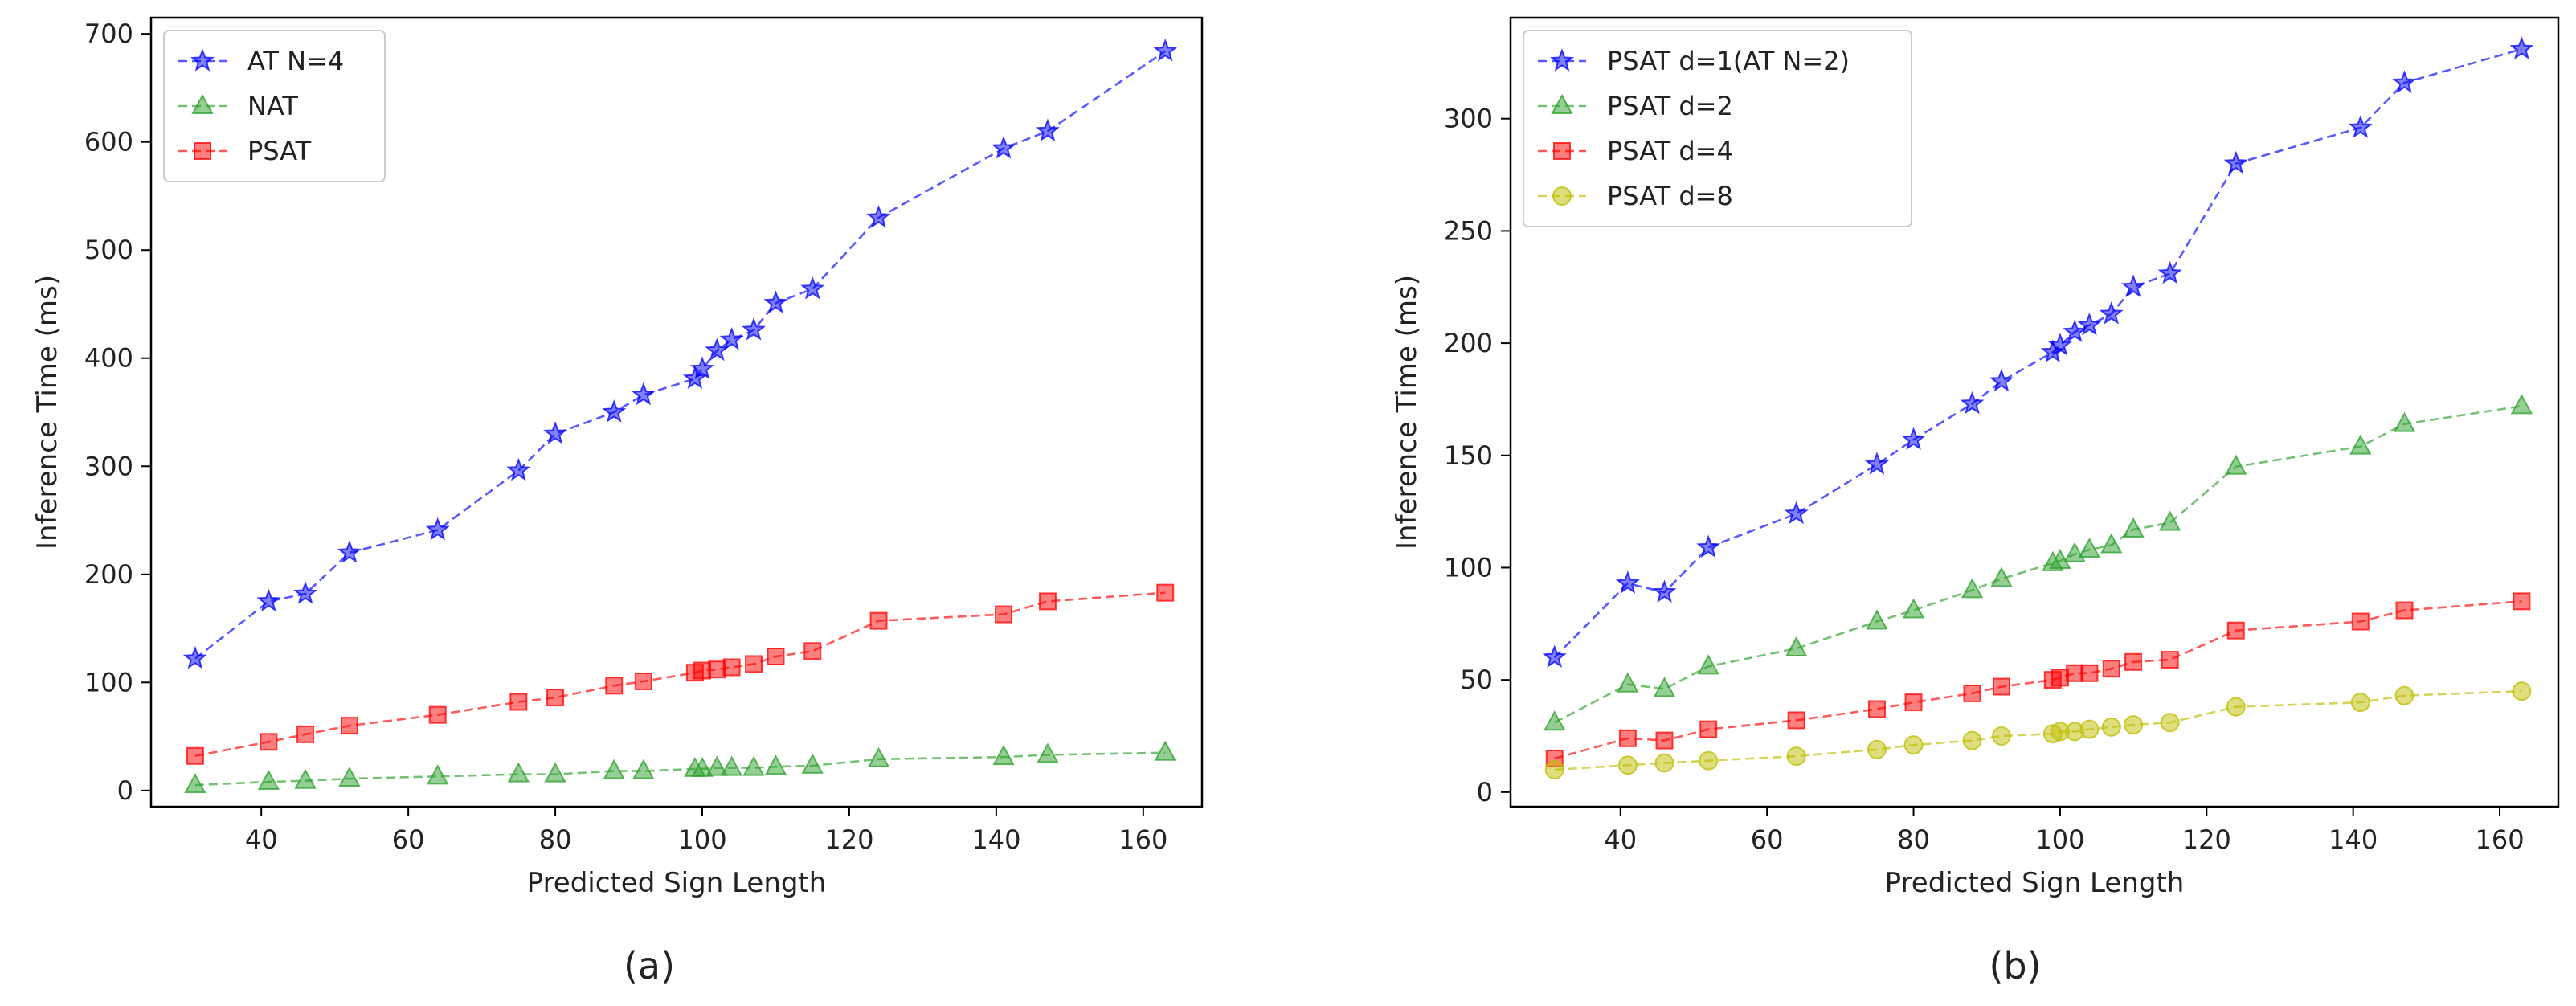 The image size is (2576, 1006). I want to click on x-tick-label: 80, so click(1913, 839).